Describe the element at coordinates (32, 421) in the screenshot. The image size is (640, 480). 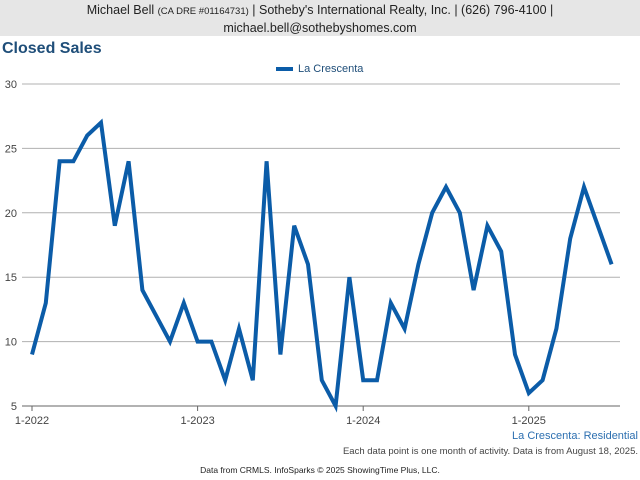
I see `x-tick-label: 1-2022` at that location.